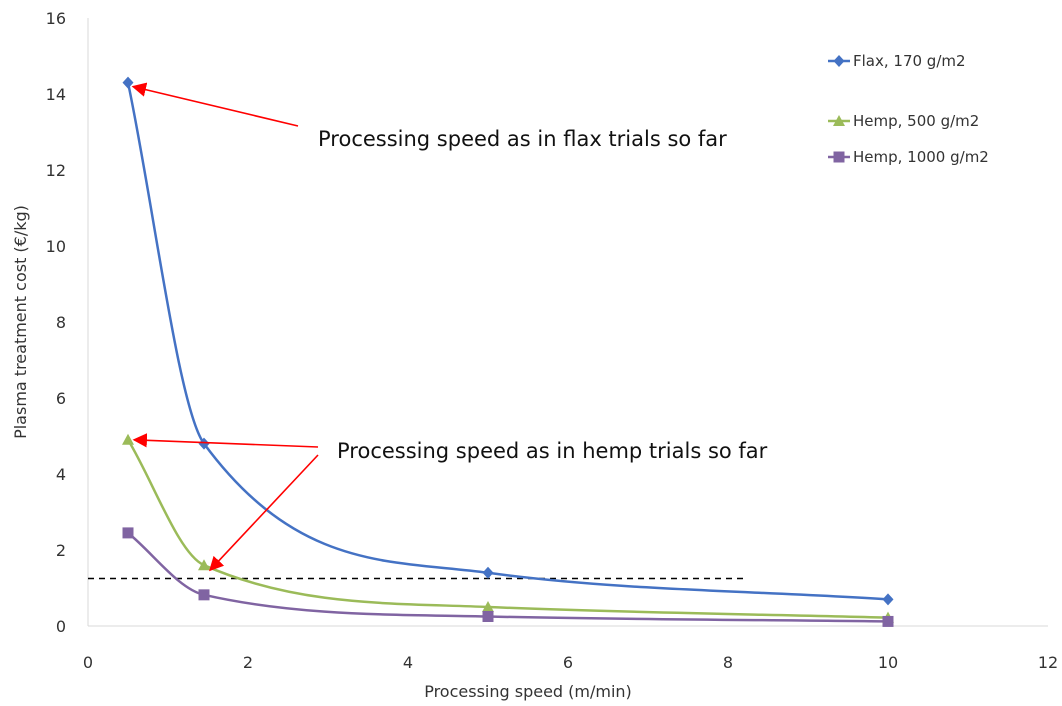 This screenshot has height=706, width=1062. I want to click on x-tick-labels: 0 2 4 6 8 10 12, so click(570, 662).